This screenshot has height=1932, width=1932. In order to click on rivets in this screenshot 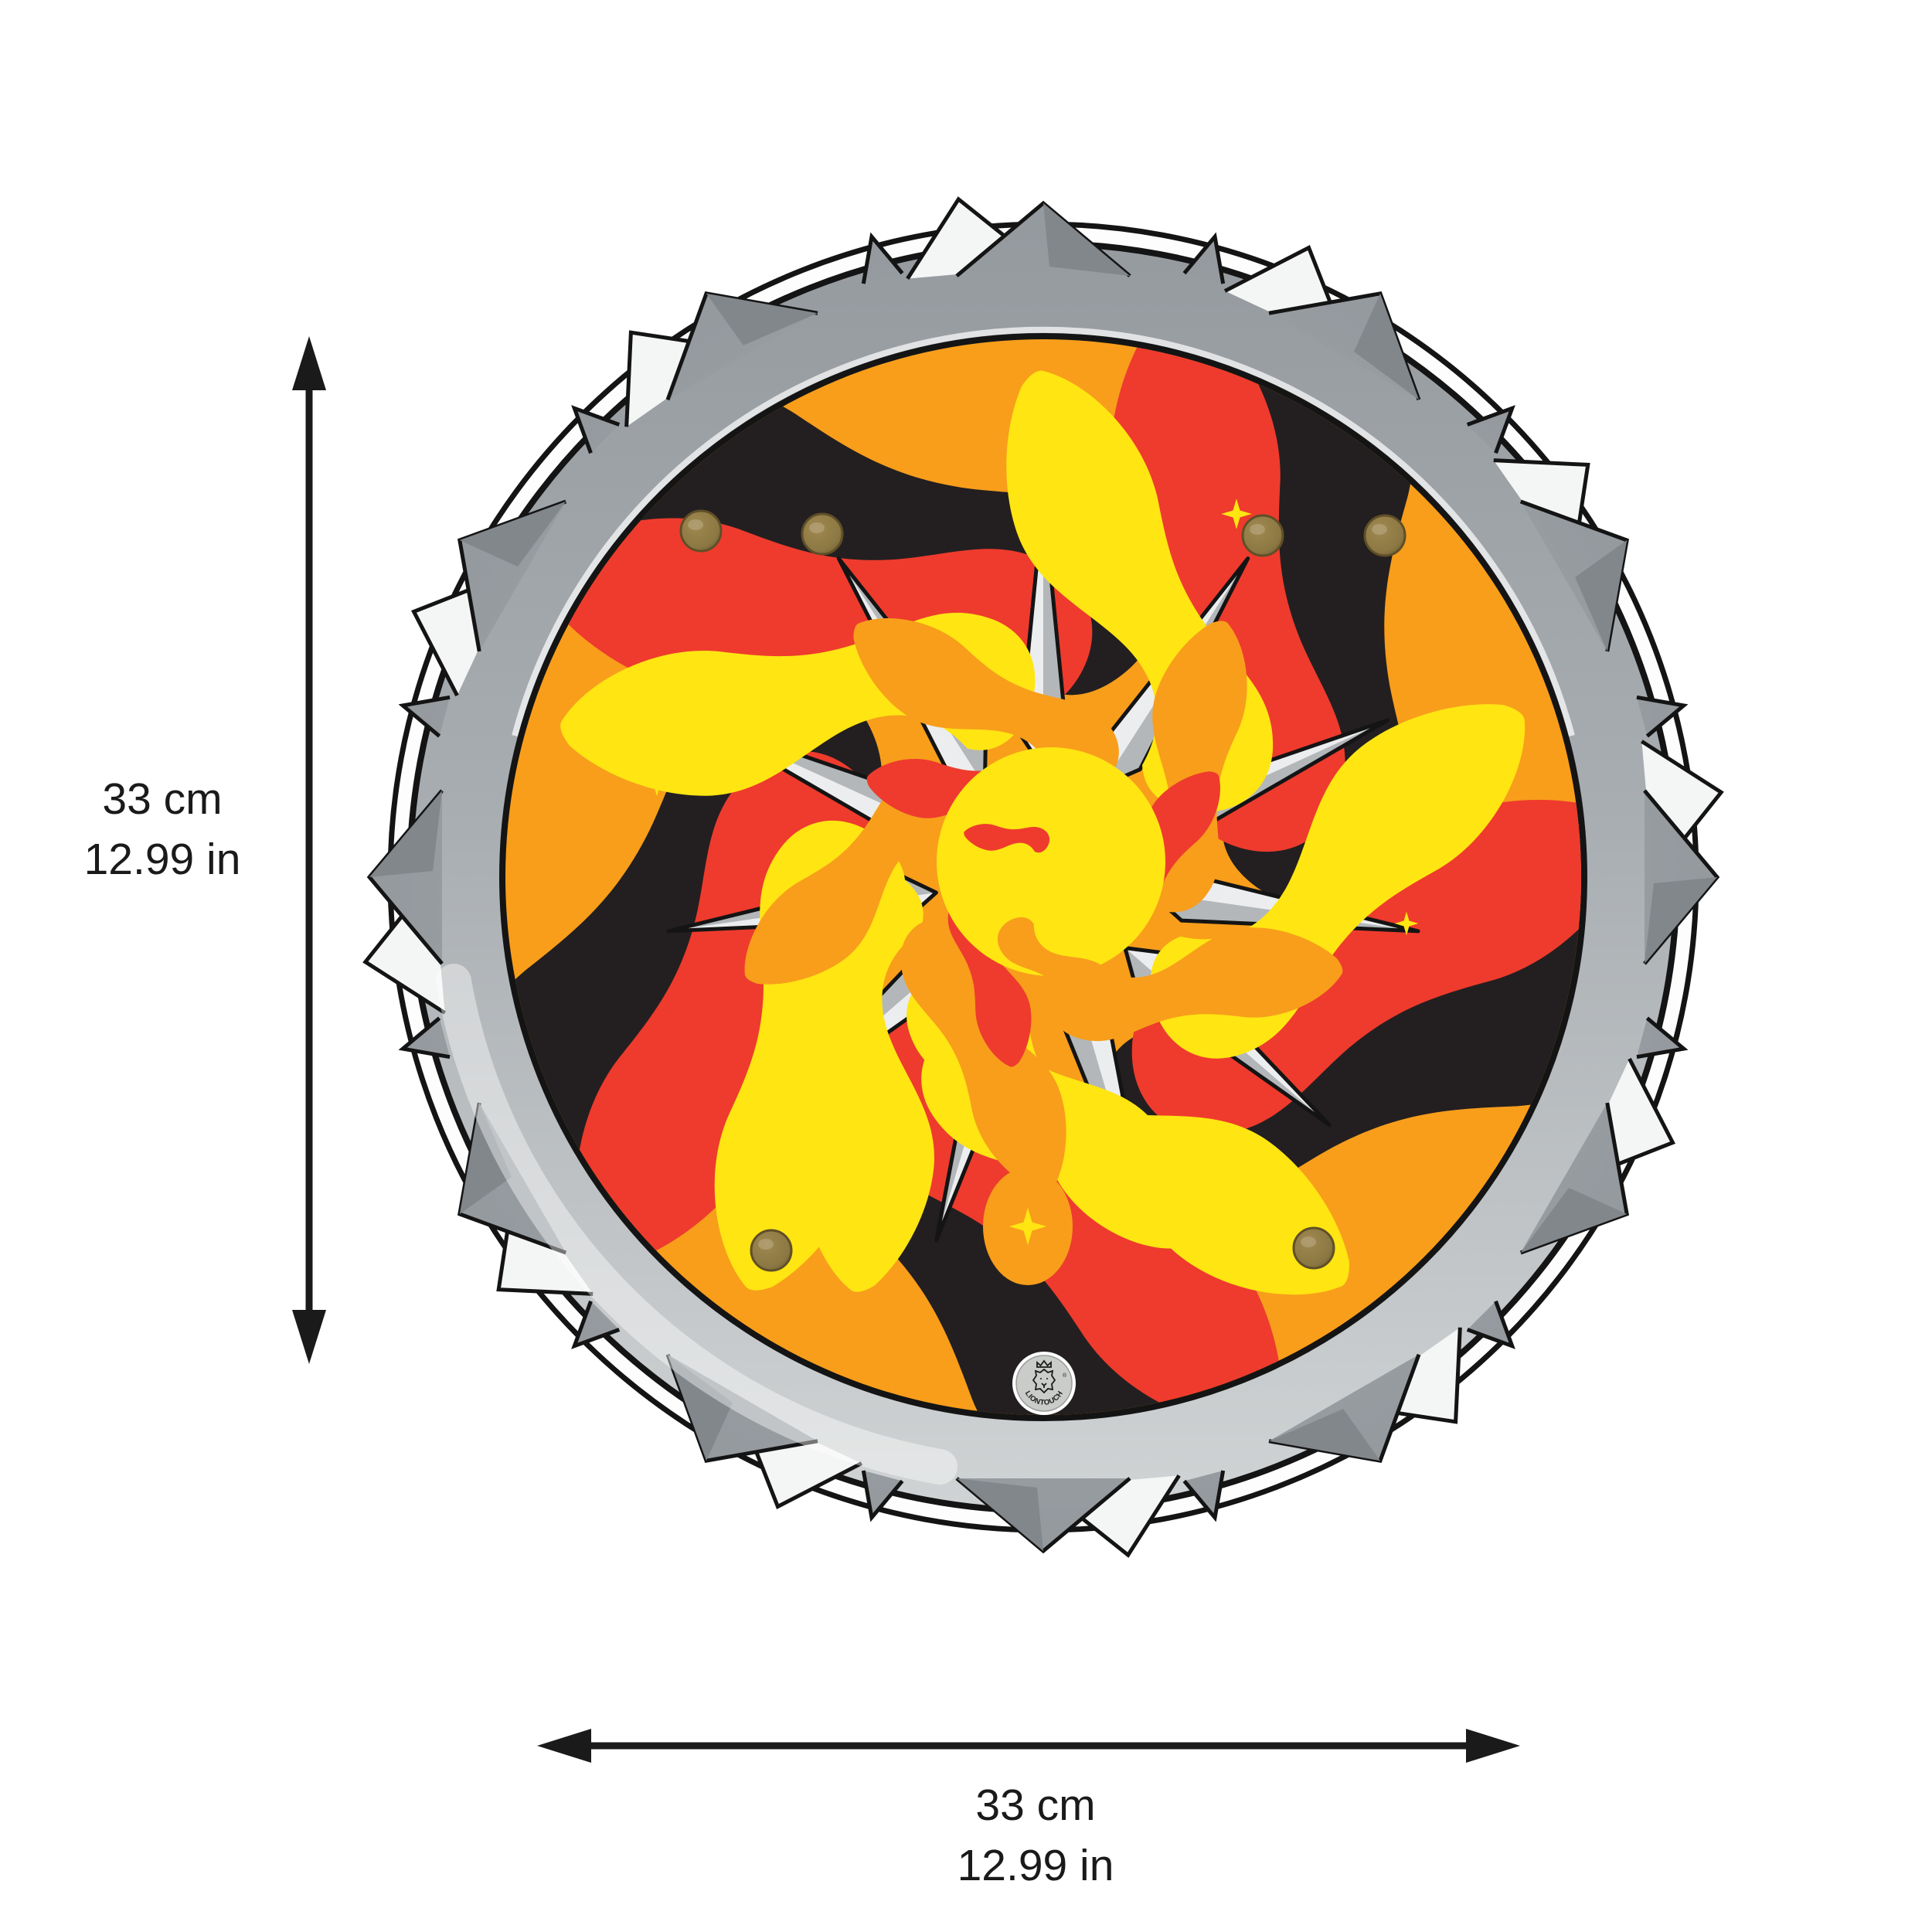, I will do `click(1042, 891)`.